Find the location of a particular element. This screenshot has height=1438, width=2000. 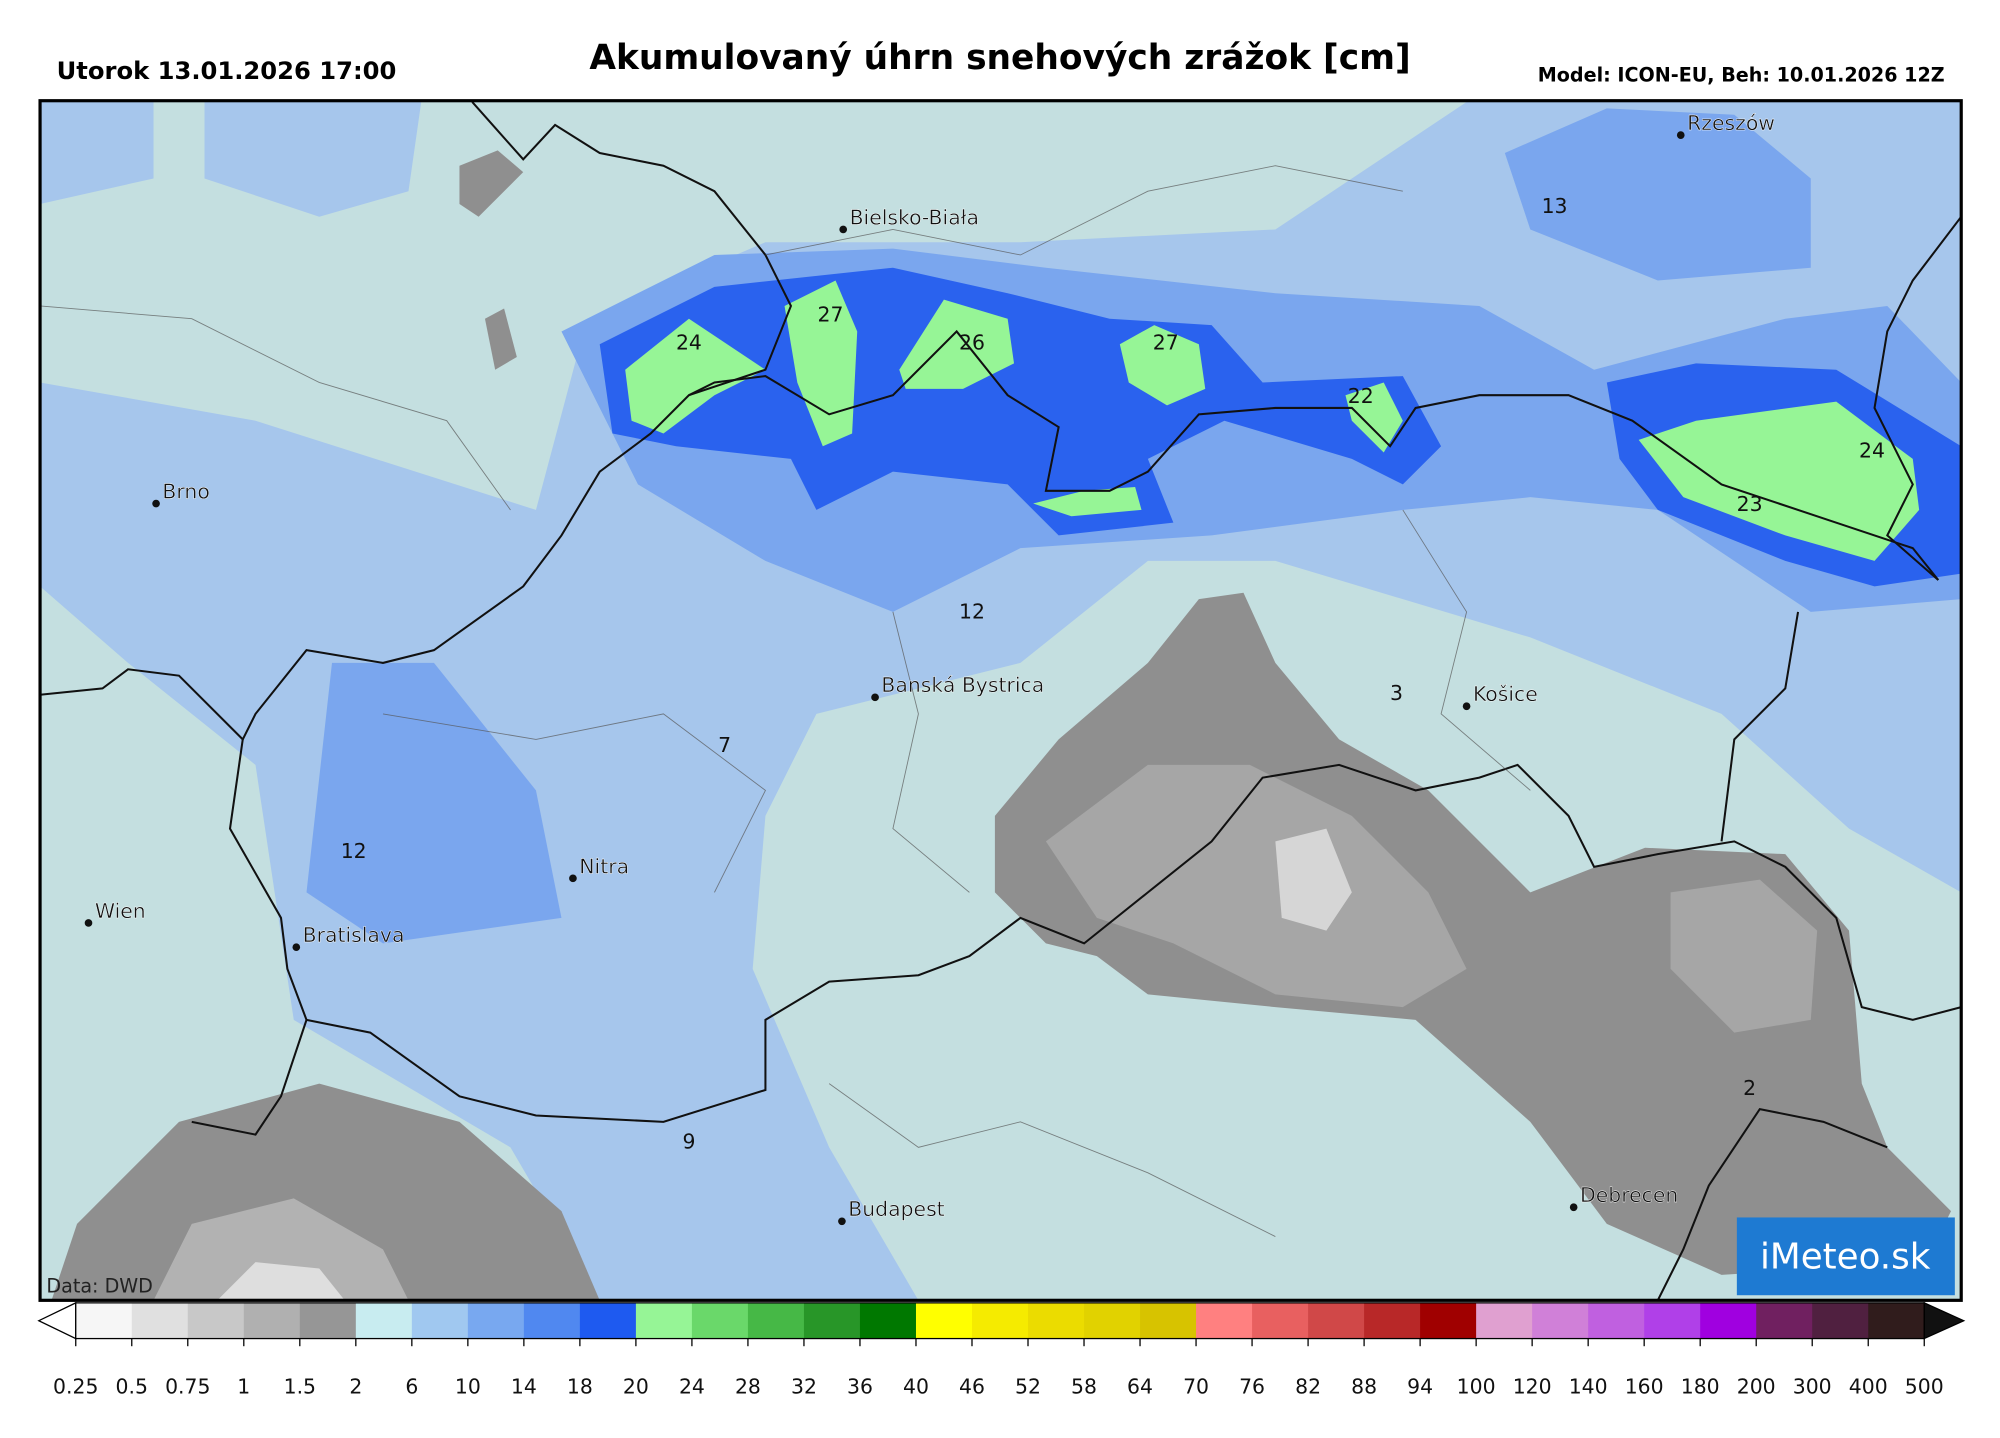

value-label: 2 is located at coordinates (1749, 1088).